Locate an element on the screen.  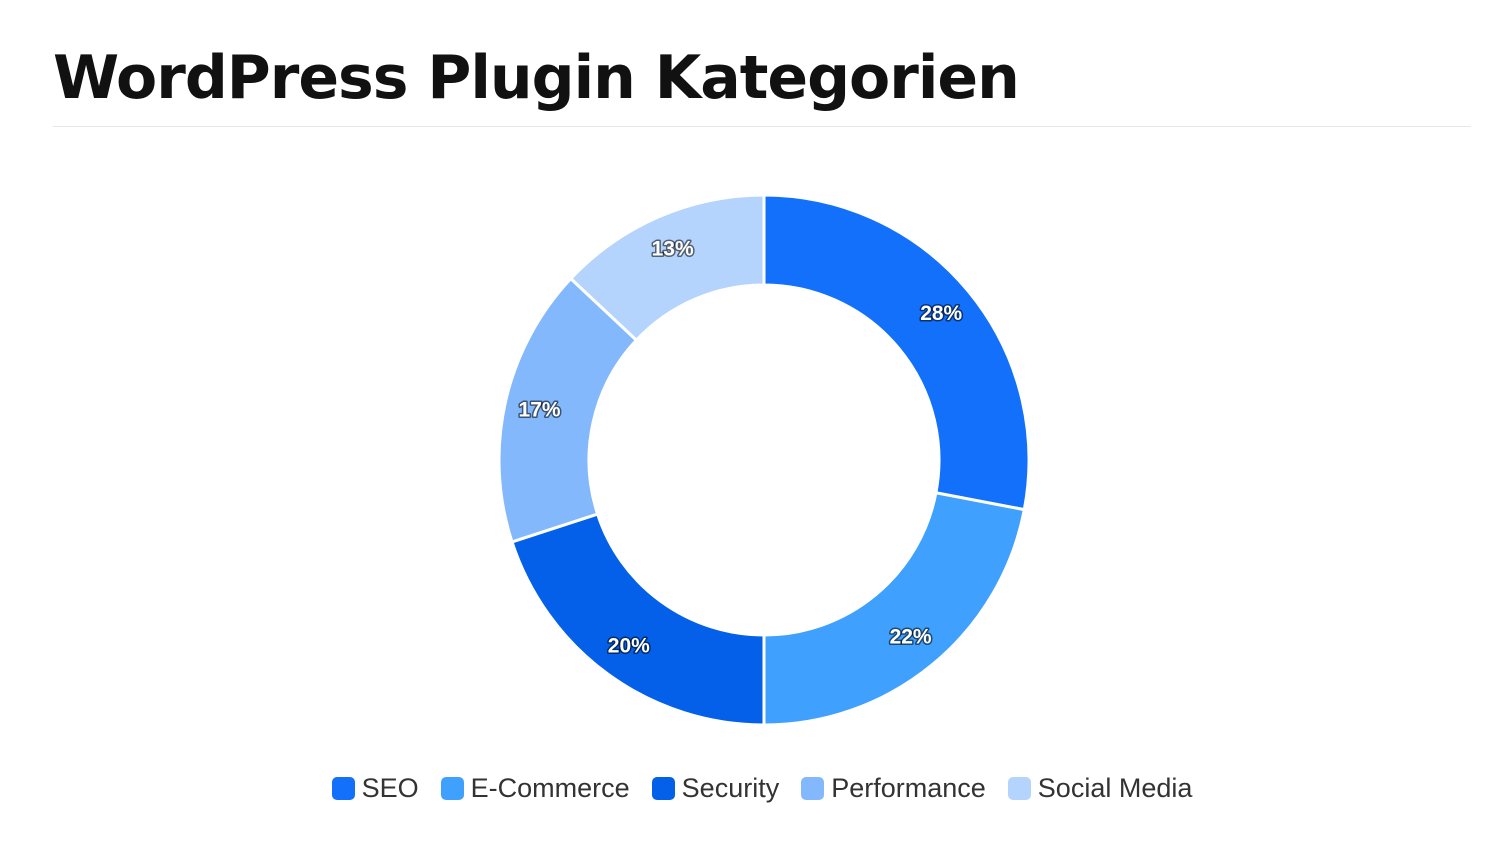
chart-slice-labels: 28% 22% 20% 17% 13% is located at coordinates (740, 447).